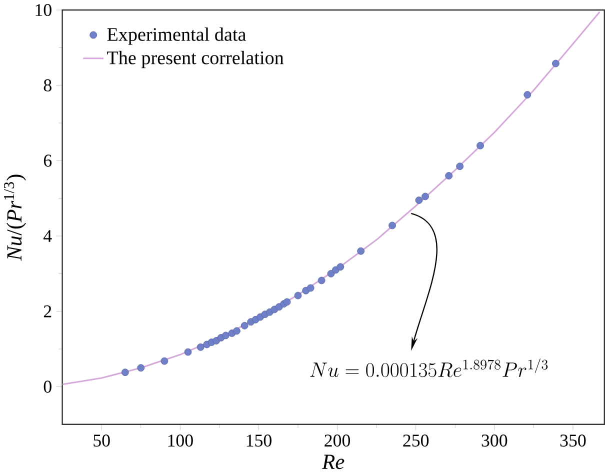 This screenshot has height=473, width=605. I want to click on x-tick-label: 50, so click(102, 440).